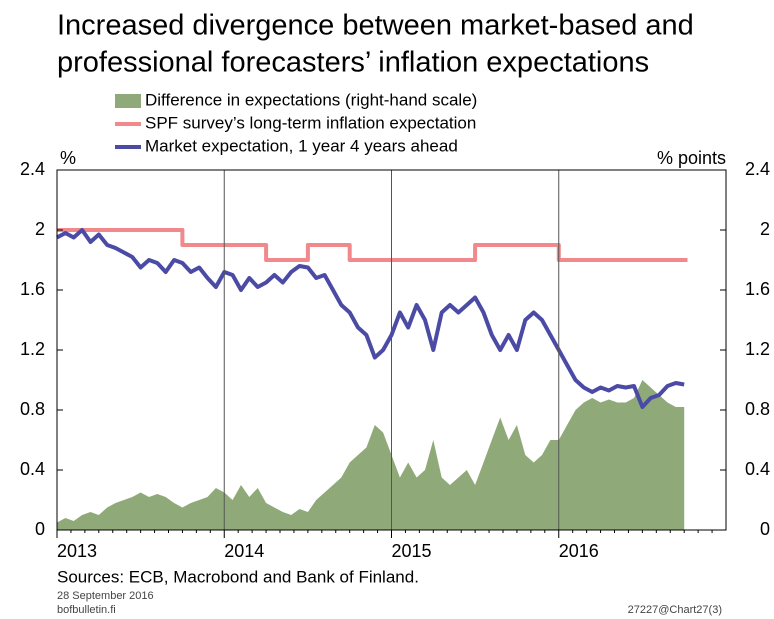  Describe the element at coordinates (301, 145) in the screenshot. I see `legend-label: Market expectation, 1 year 4 years ahead` at that location.